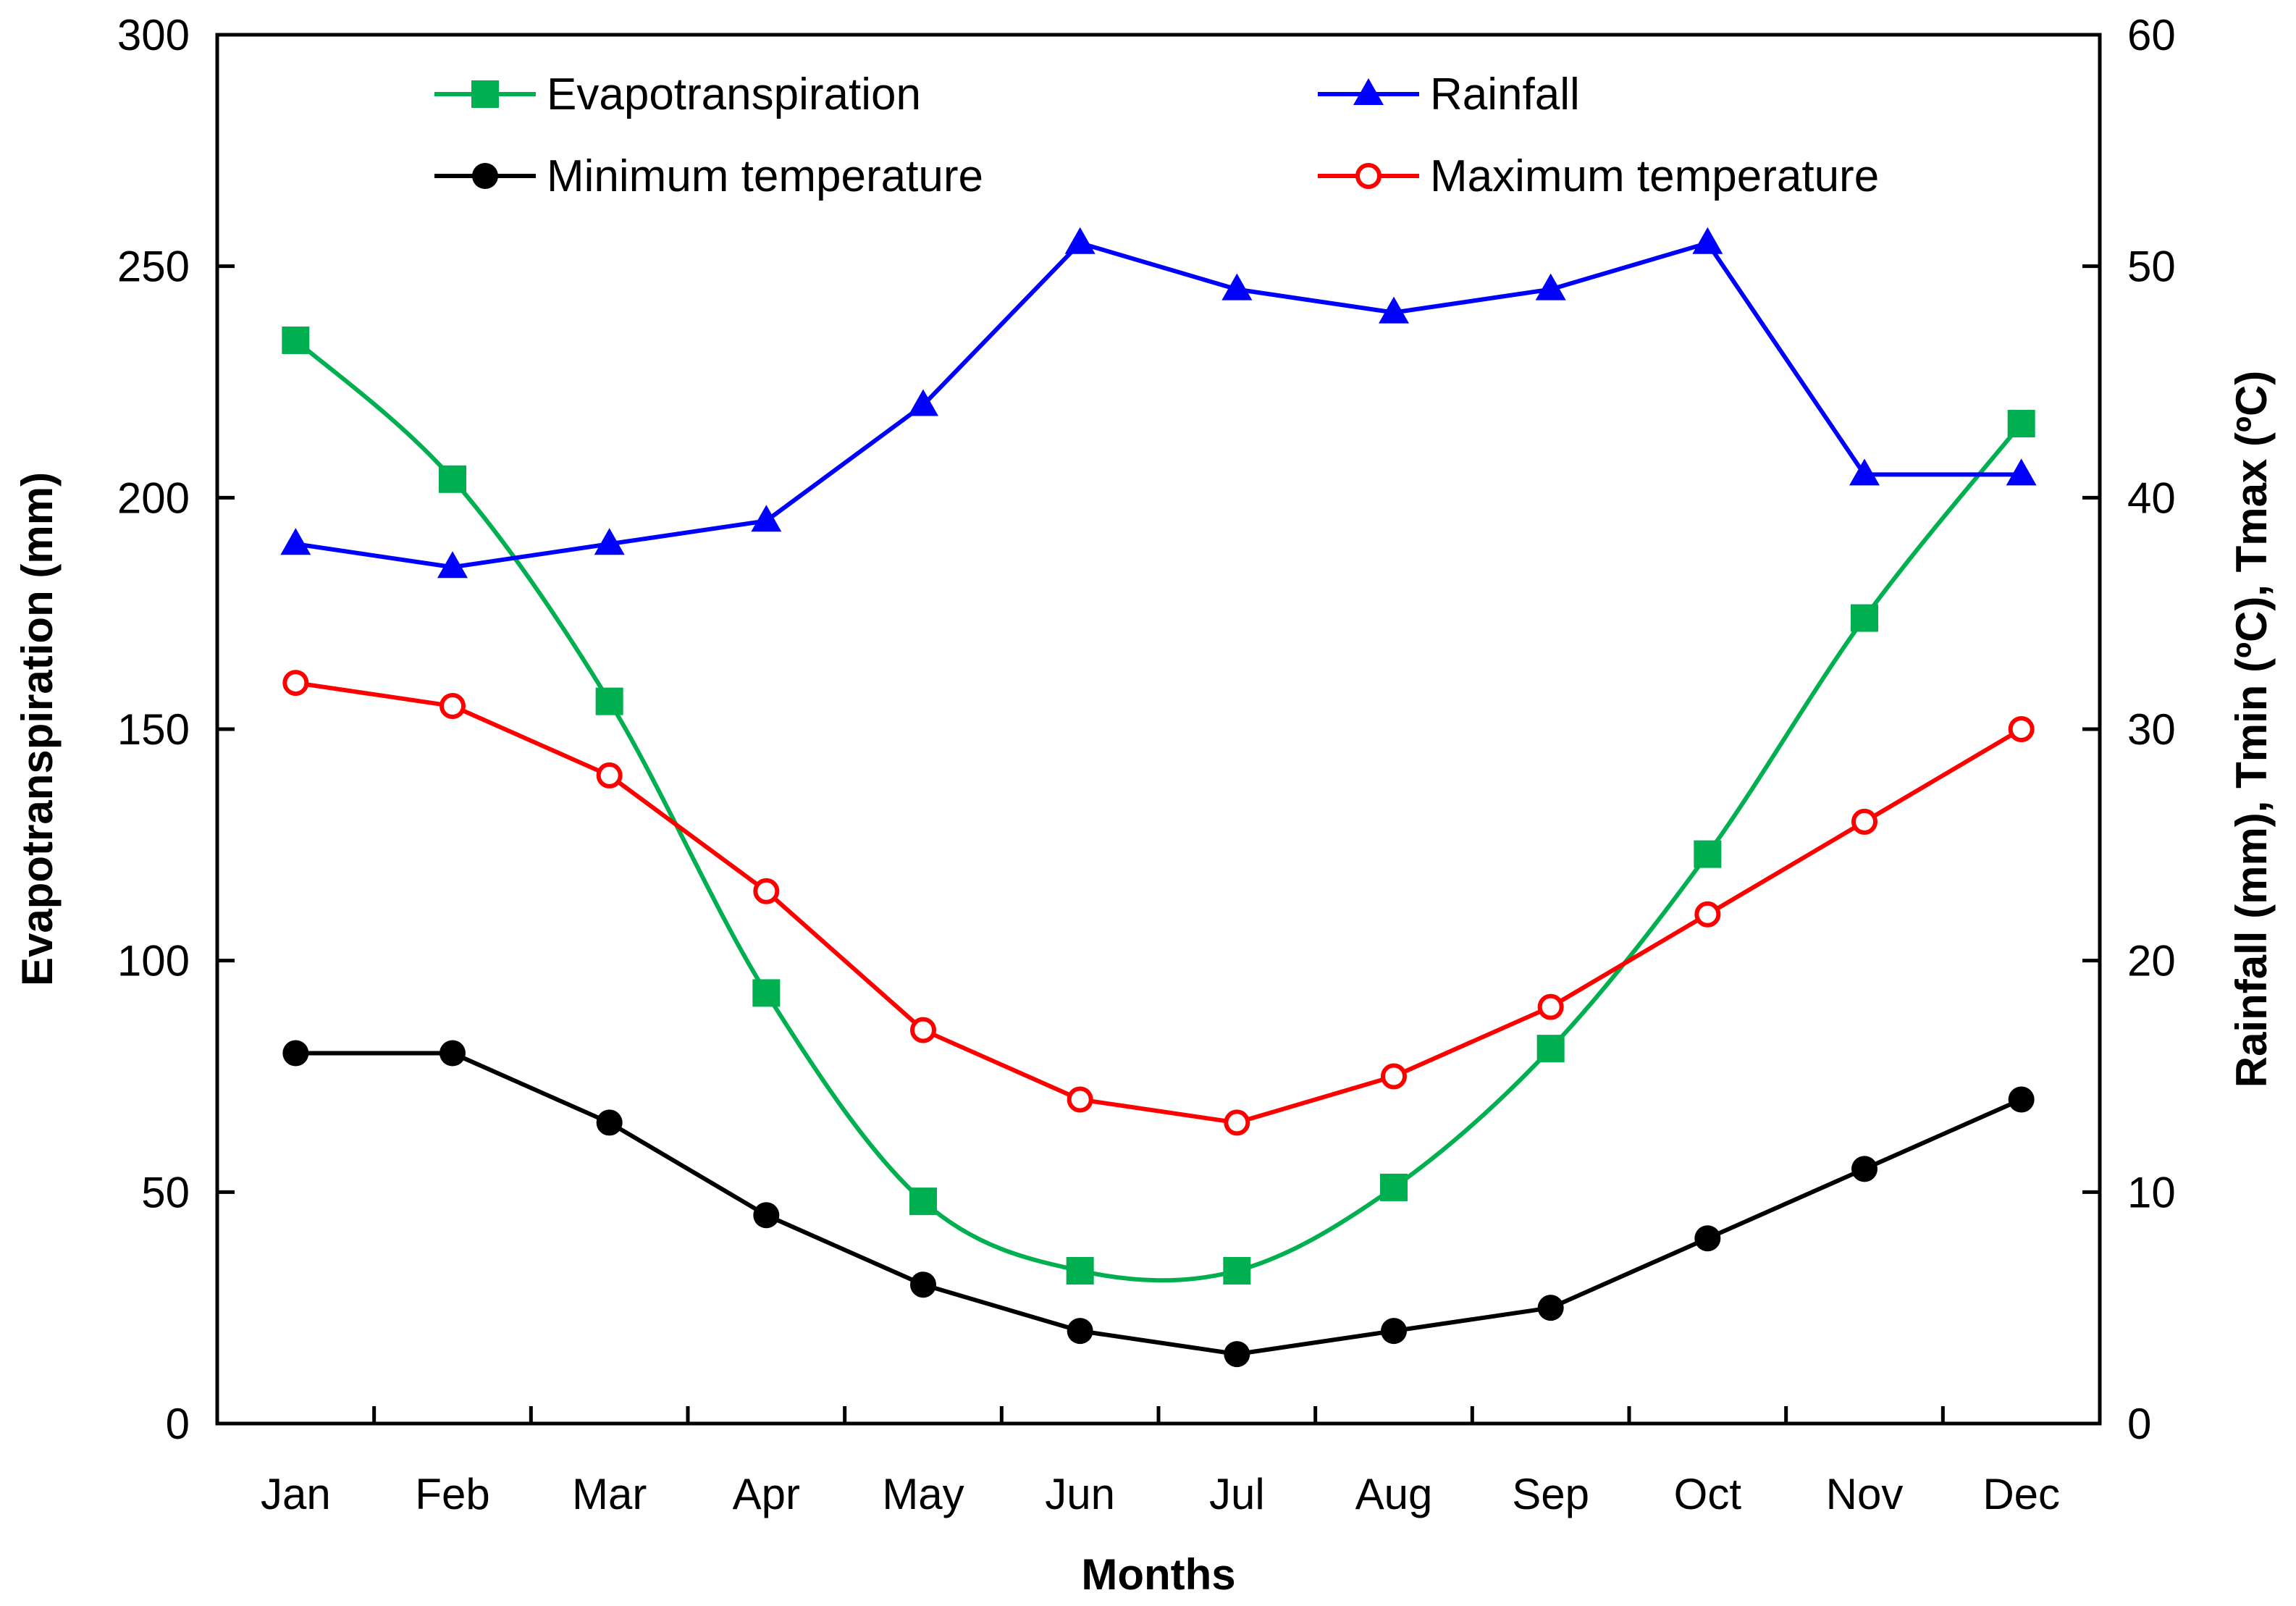 Image resolution: width=2296 pixels, height=1606 pixels. What do you see at coordinates (2251, 729) in the screenshot?
I see `y2-axis-title: Rainfall (mm), Tmin (ºC), Tmax (ºC)` at bounding box center [2251, 729].